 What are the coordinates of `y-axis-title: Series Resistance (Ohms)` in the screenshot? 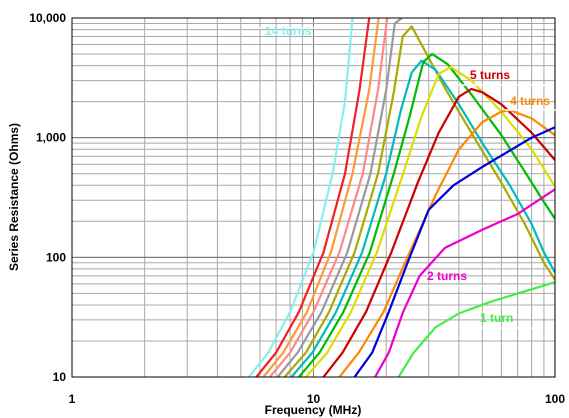 It's located at (14, 197).